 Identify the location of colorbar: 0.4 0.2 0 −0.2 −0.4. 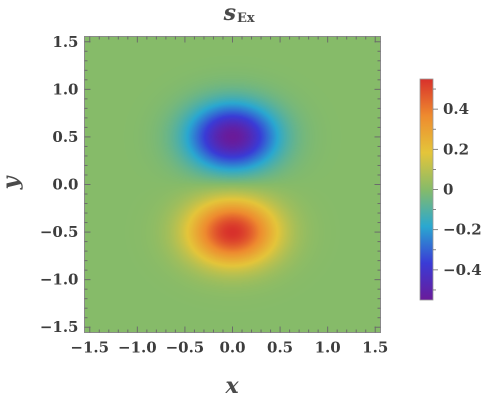
(450, 189).